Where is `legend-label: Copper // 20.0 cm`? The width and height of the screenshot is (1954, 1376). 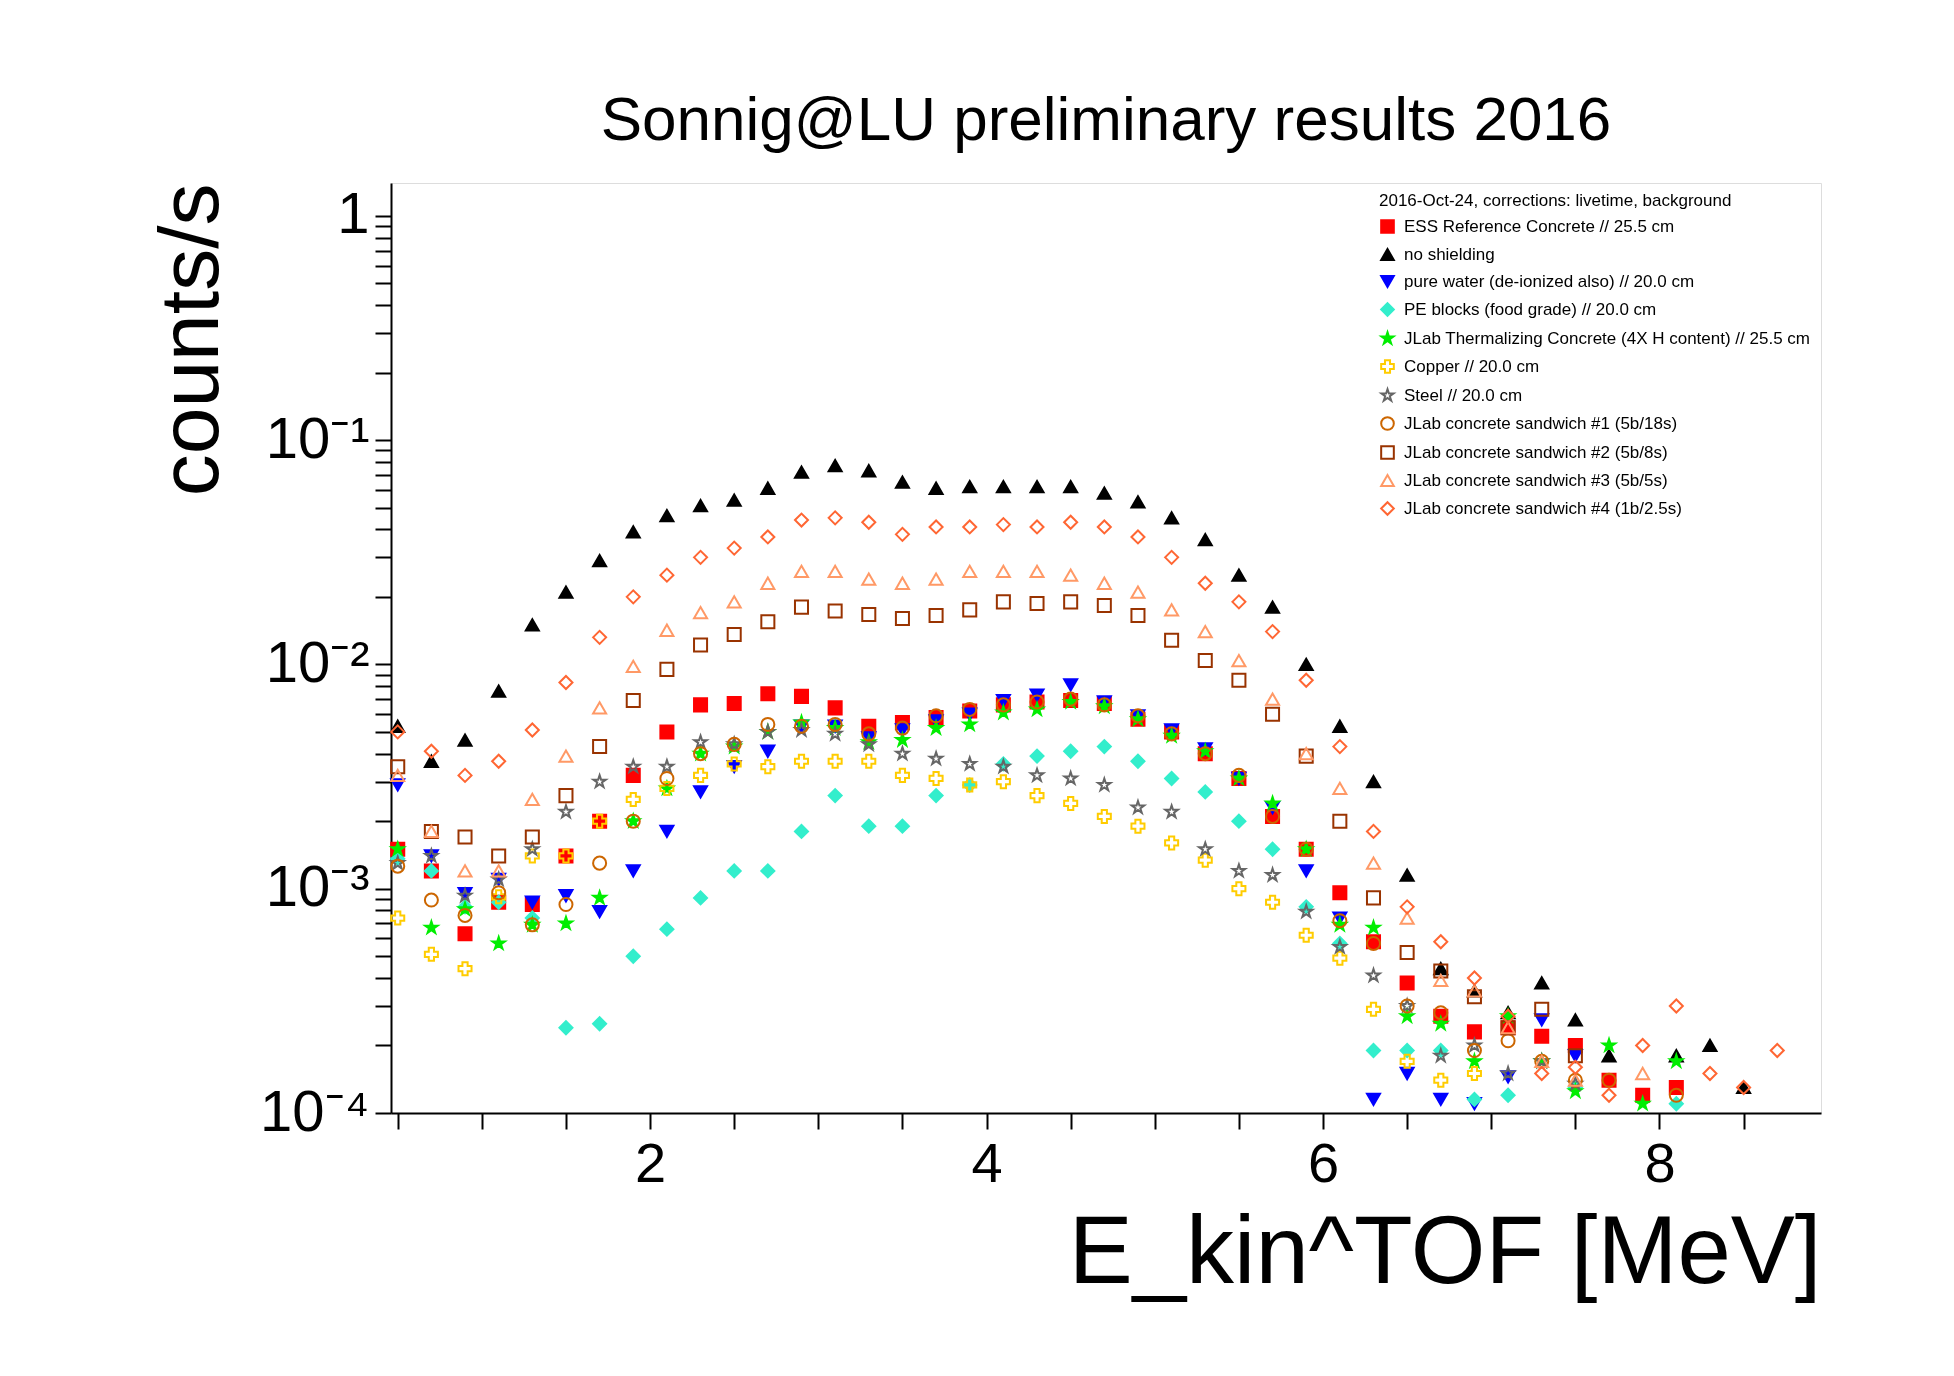 legend-label: Copper // 20.0 cm is located at coordinates (1472, 366).